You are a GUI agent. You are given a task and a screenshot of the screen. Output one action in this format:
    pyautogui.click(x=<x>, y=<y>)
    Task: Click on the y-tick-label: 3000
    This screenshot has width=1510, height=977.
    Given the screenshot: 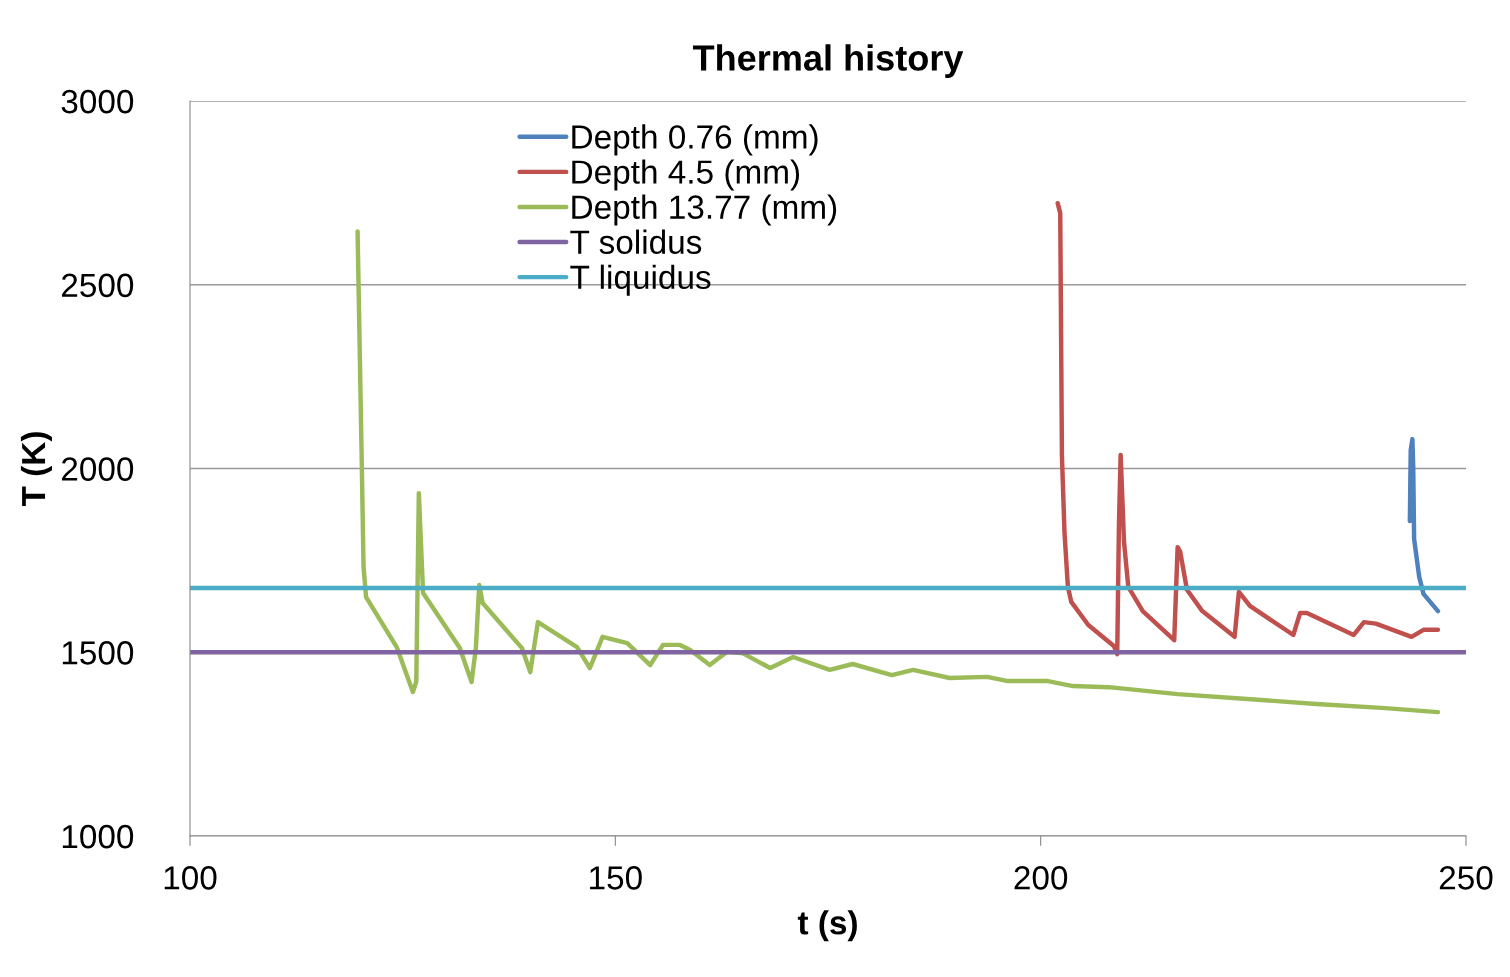 What is the action you would take?
    pyautogui.click(x=97, y=101)
    